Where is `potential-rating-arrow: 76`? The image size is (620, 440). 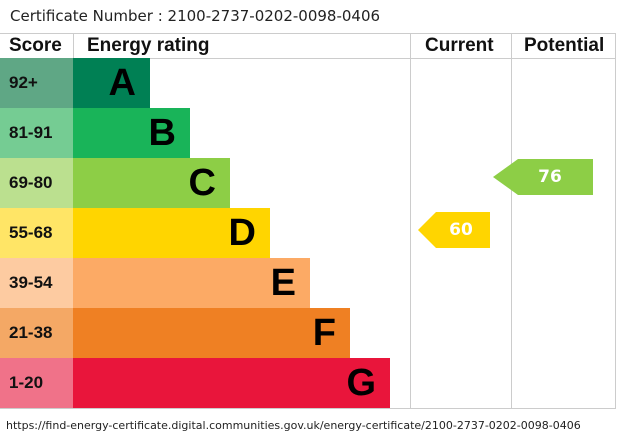 potential-rating-arrow: 76 is located at coordinates (543, 177).